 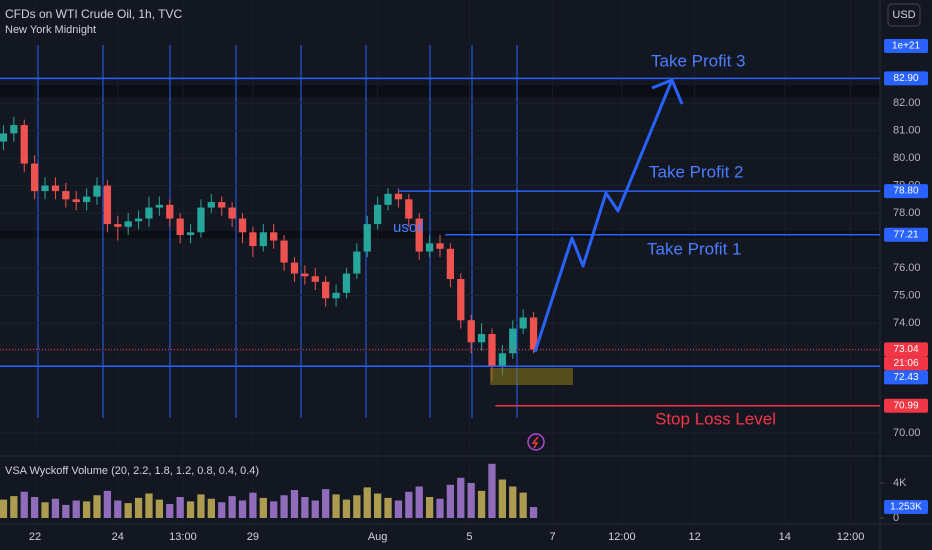 I want to click on x-tick-label: 22, so click(x=35, y=537).